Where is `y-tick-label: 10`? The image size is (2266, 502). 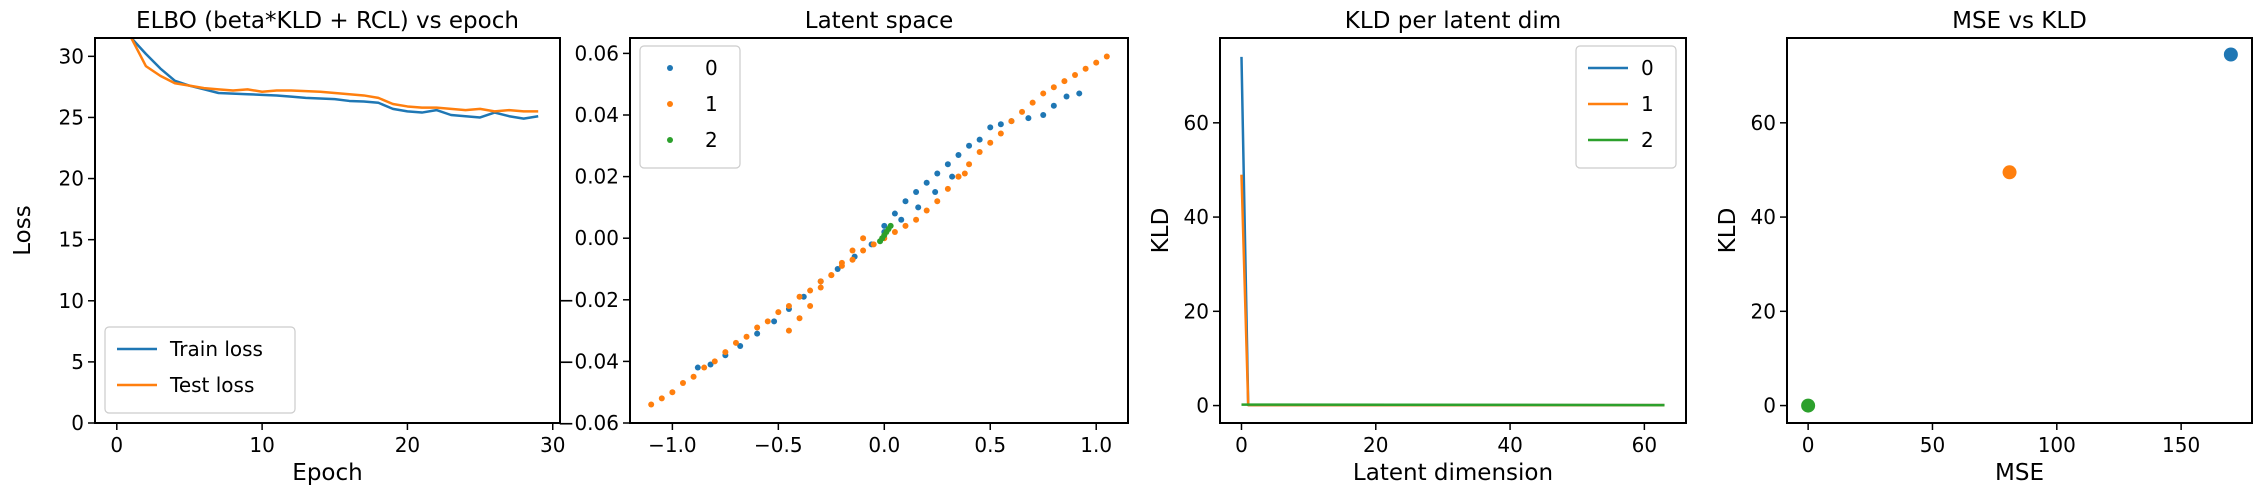 y-tick-label: 10 is located at coordinates (71, 301).